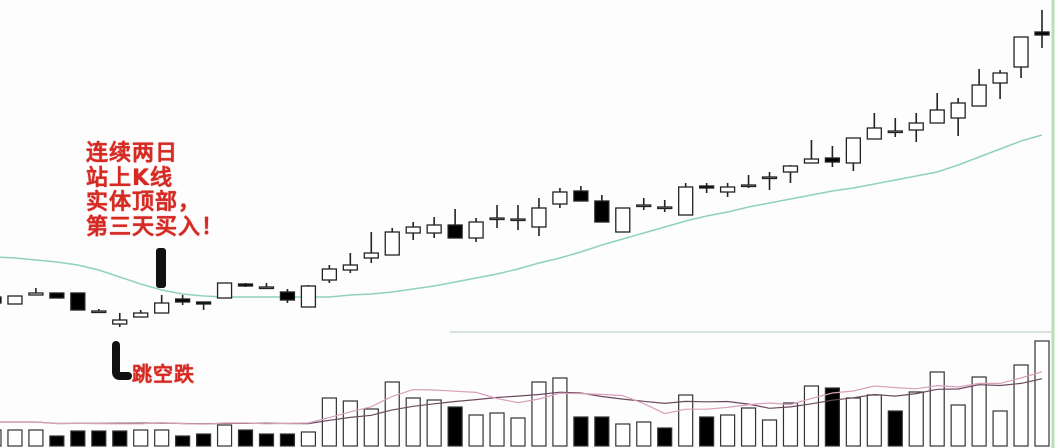 The image size is (1058, 448). What do you see at coordinates (122, 360) in the screenshot?
I see `marker-bar-gap` at bounding box center [122, 360].